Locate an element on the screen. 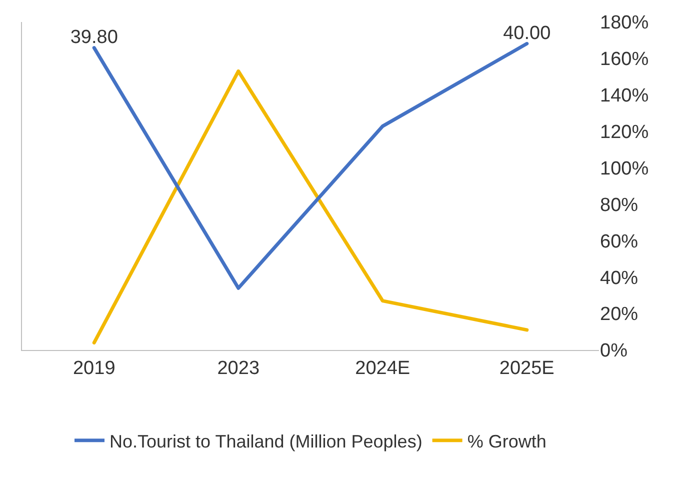  x-tick-label: 2024E is located at coordinates (382, 368).